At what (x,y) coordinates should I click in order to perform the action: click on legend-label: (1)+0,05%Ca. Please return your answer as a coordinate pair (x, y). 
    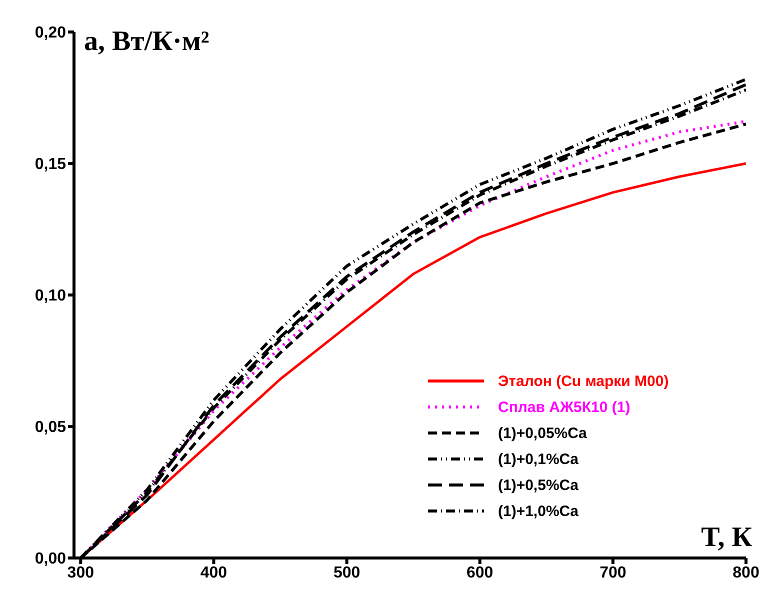
    Looking at the image, I should click on (542, 433).